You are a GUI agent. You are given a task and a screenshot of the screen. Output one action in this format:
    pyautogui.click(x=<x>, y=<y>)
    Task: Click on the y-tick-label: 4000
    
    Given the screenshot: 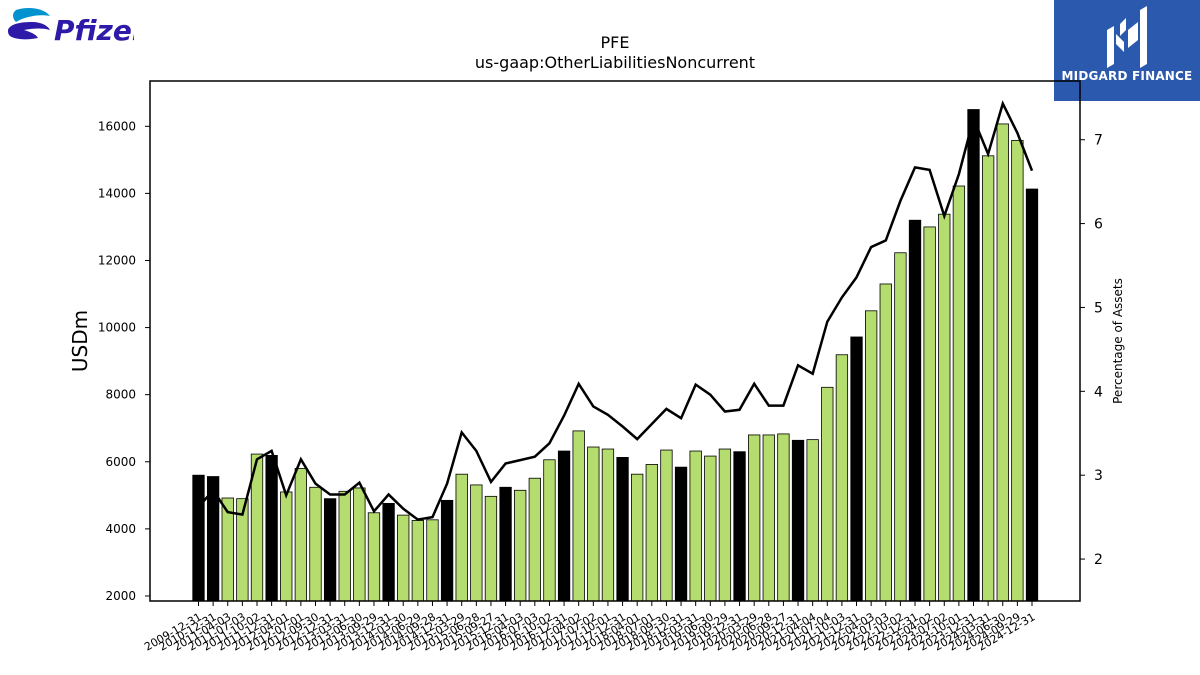 What is the action you would take?
    pyautogui.click(x=120, y=529)
    